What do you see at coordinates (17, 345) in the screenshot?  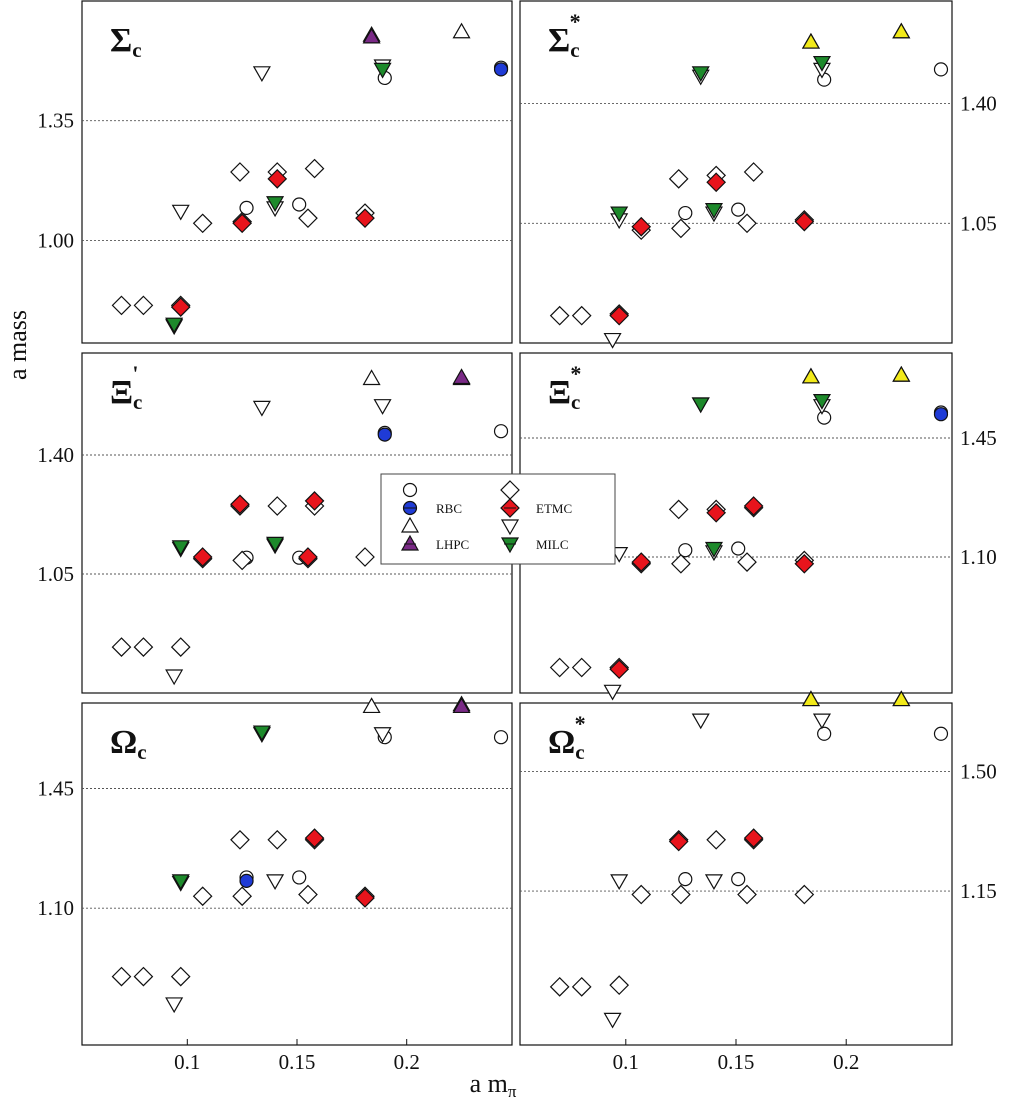 I see `y-axis-title: a mass` at bounding box center [17, 345].